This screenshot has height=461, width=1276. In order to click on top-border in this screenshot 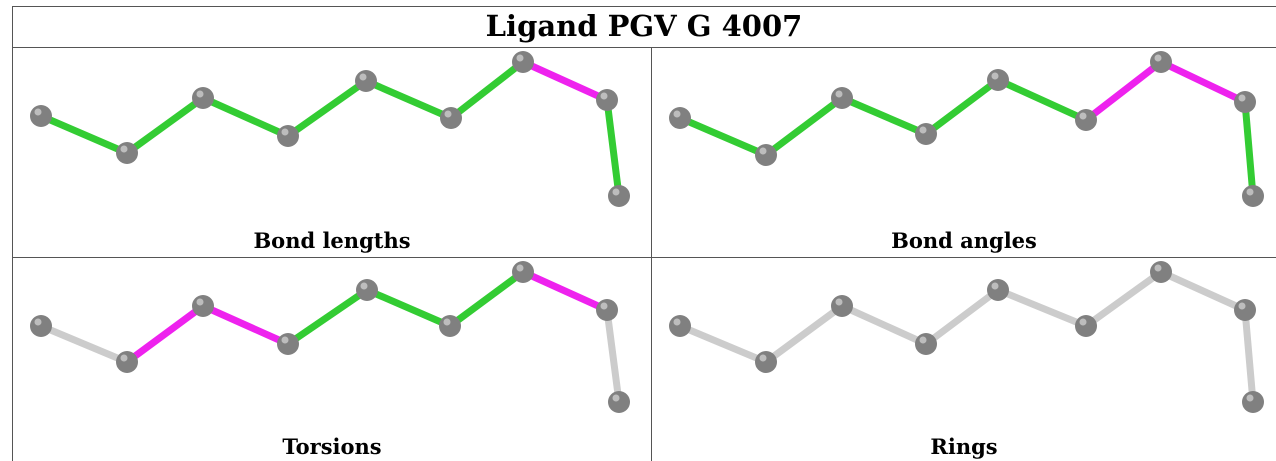, I will do `click(644, 6)`.